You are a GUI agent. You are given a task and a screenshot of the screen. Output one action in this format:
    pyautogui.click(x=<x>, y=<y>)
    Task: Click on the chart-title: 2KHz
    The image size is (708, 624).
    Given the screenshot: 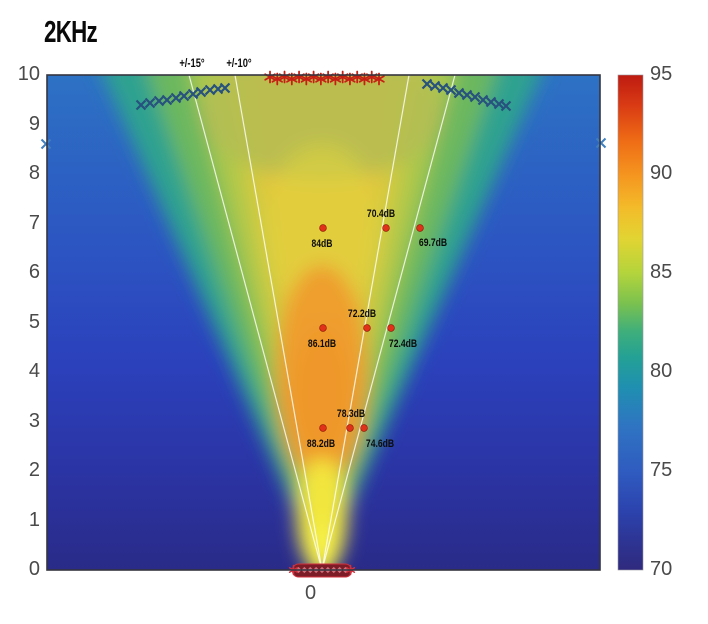 What is the action you would take?
    pyautogui.click(x=71, y=31)
    